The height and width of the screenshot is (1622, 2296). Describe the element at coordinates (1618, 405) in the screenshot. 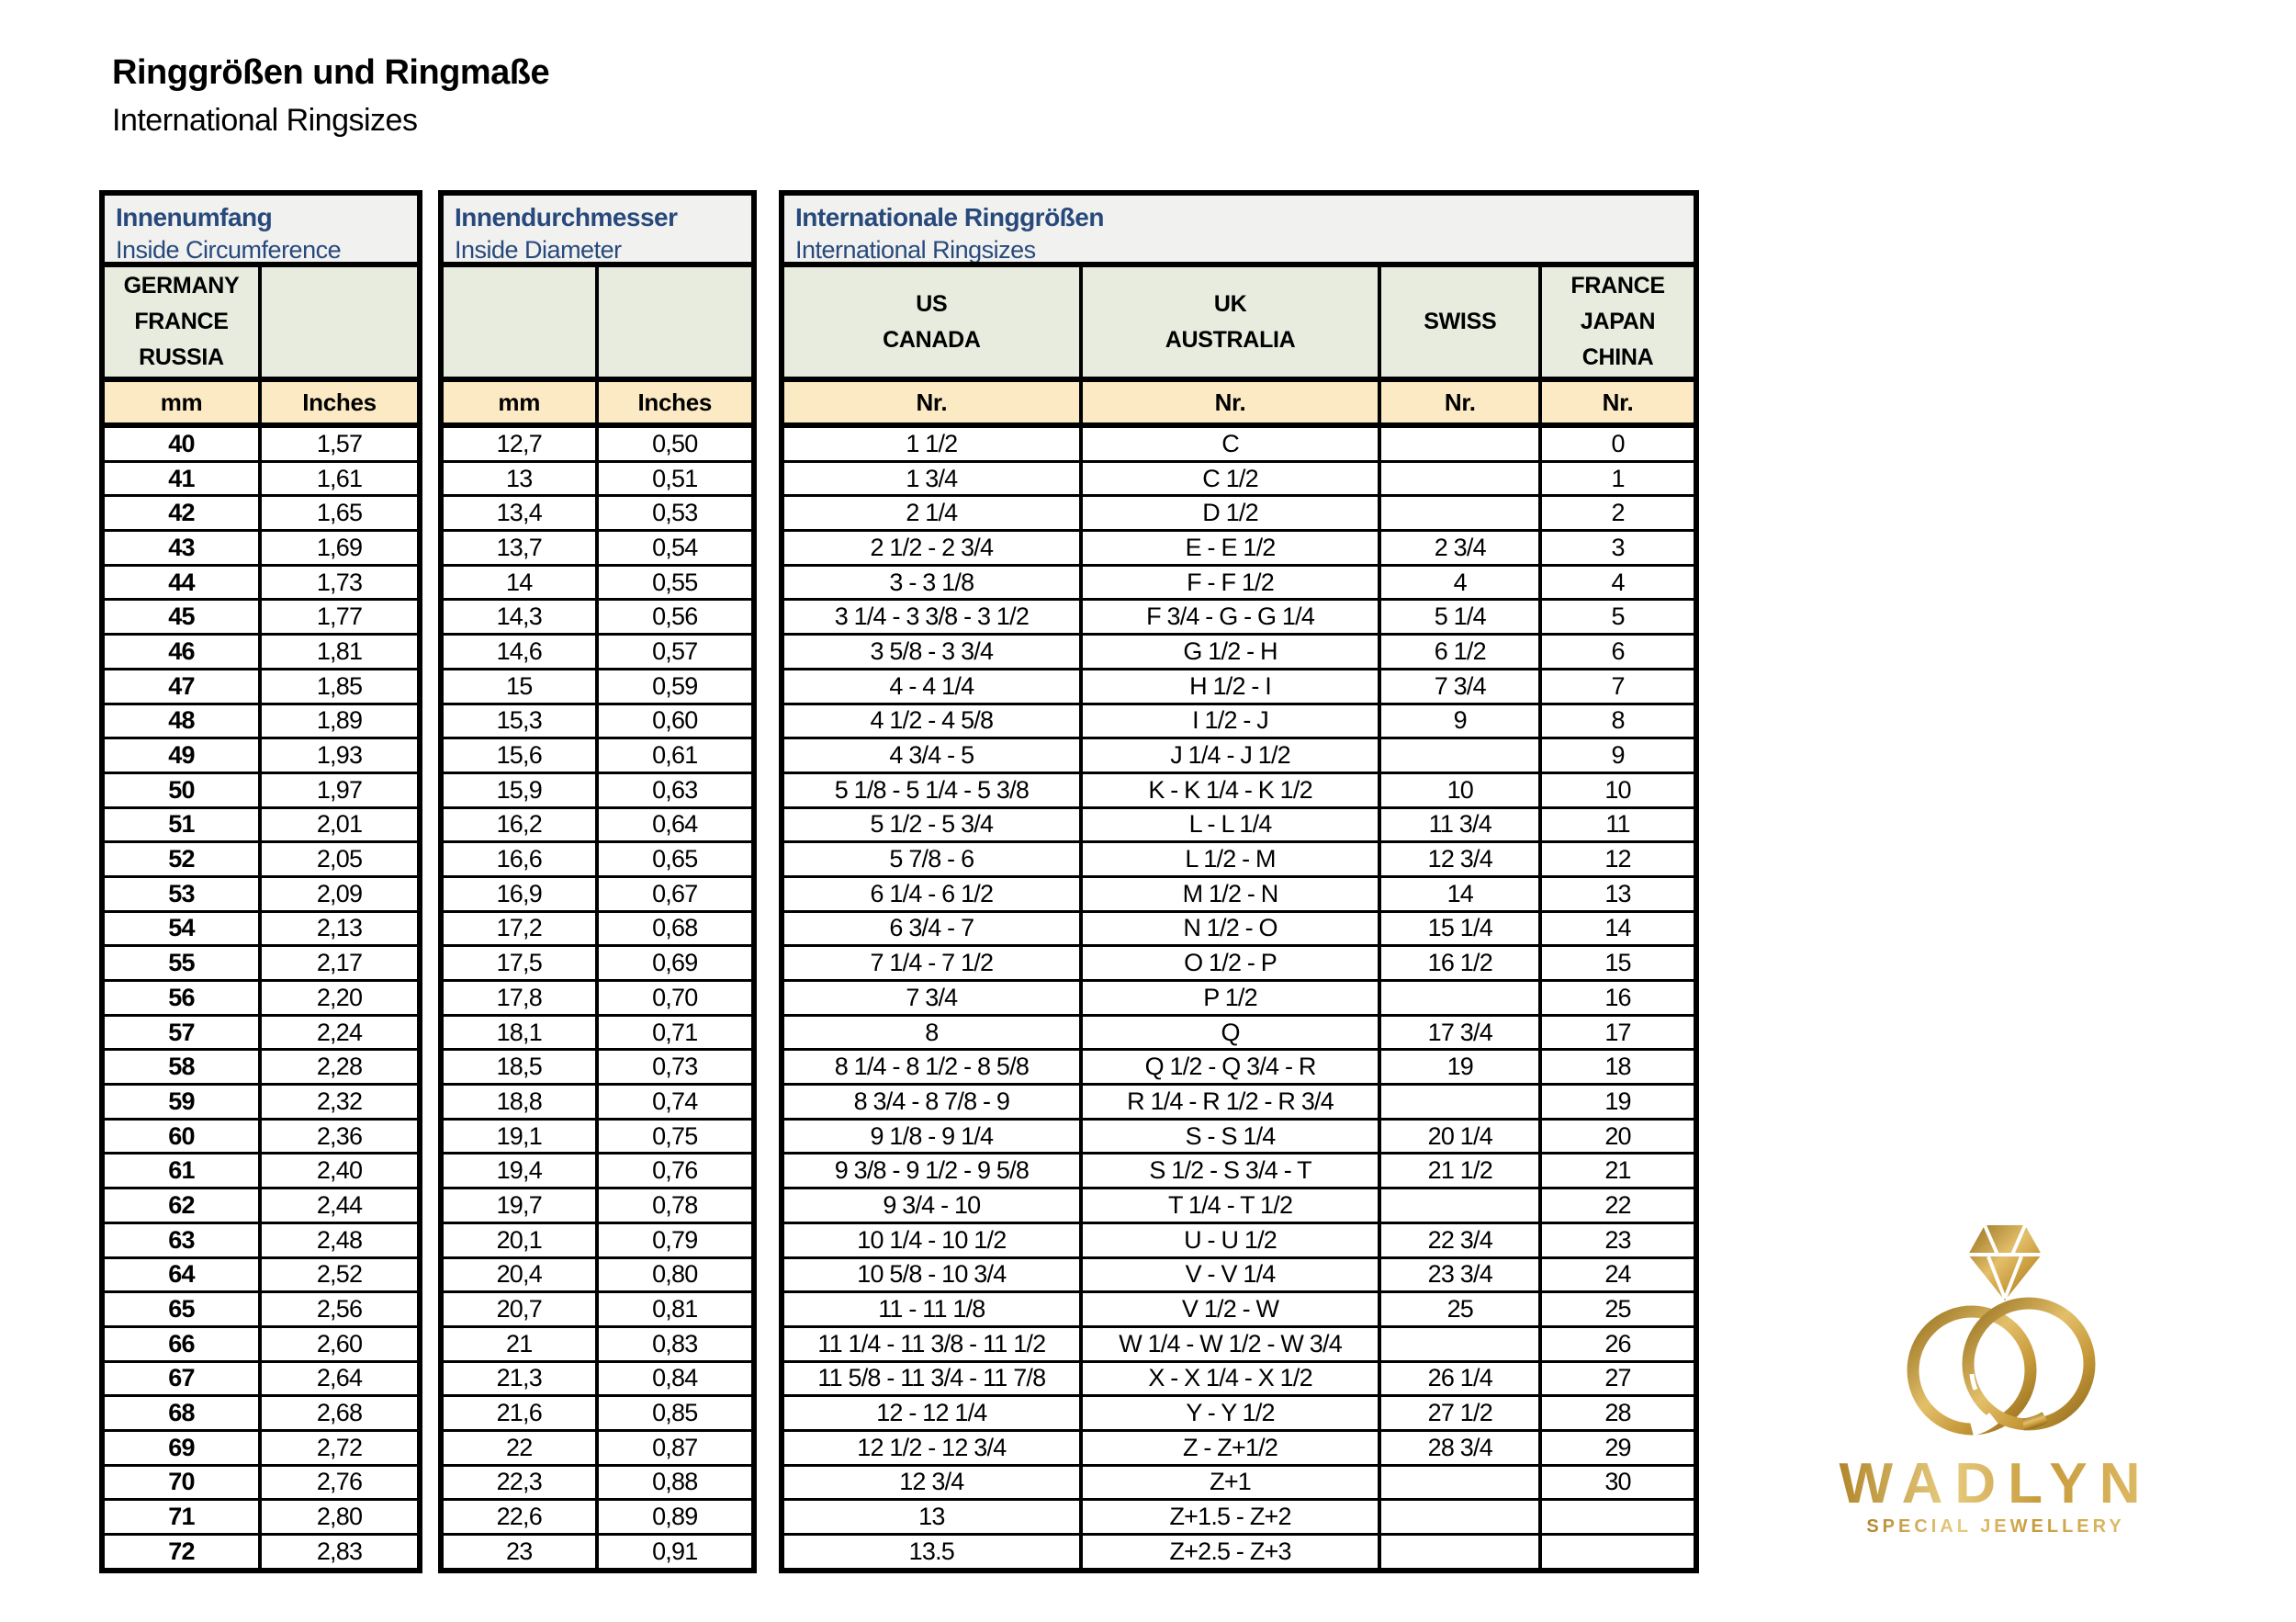

I see `column-unit-header: Nr.` at that location.